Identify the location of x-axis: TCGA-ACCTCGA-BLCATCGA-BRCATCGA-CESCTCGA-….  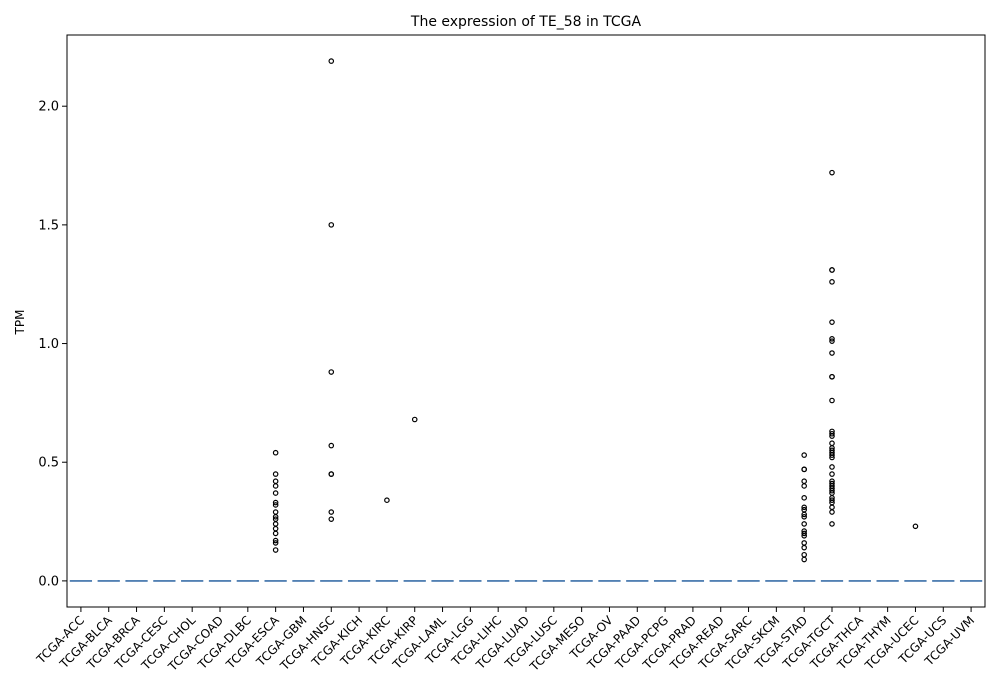
(505, 640).